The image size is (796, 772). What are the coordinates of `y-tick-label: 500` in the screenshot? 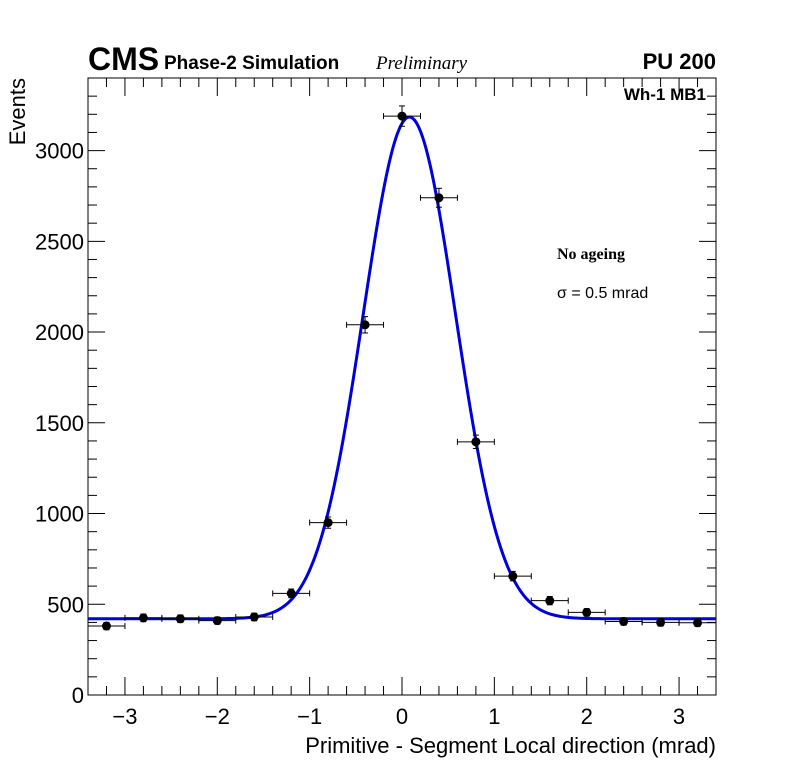 It's located at (65, 604).